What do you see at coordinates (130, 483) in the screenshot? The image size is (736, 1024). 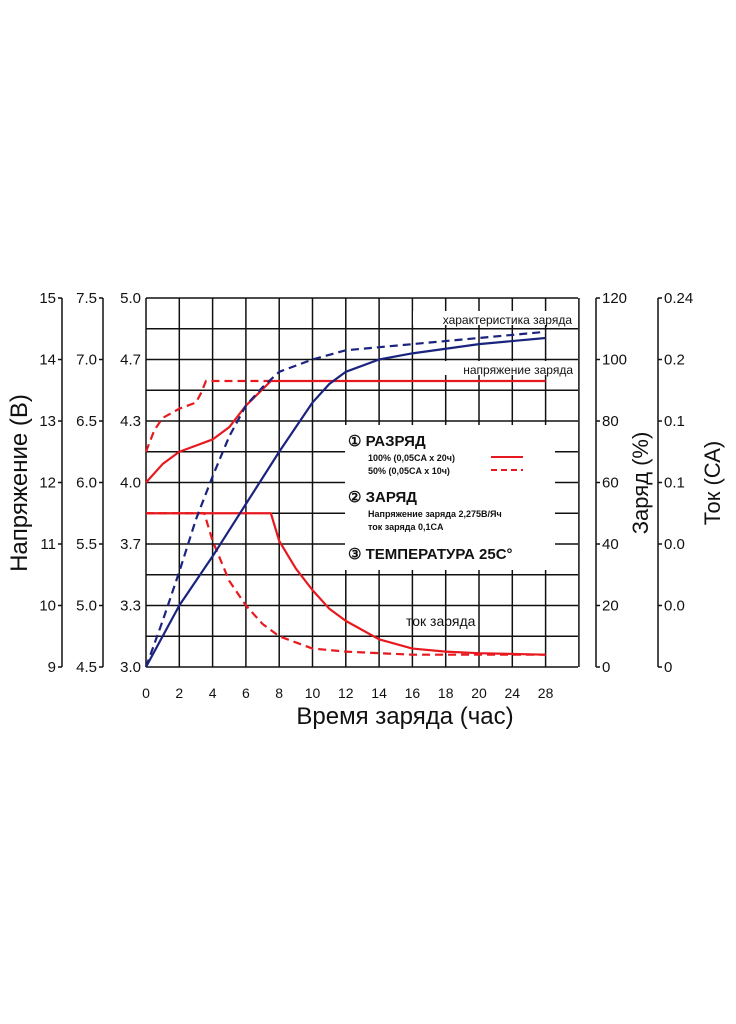 I see `y-tick-label: 4.0` at bounding box center [130, 483].